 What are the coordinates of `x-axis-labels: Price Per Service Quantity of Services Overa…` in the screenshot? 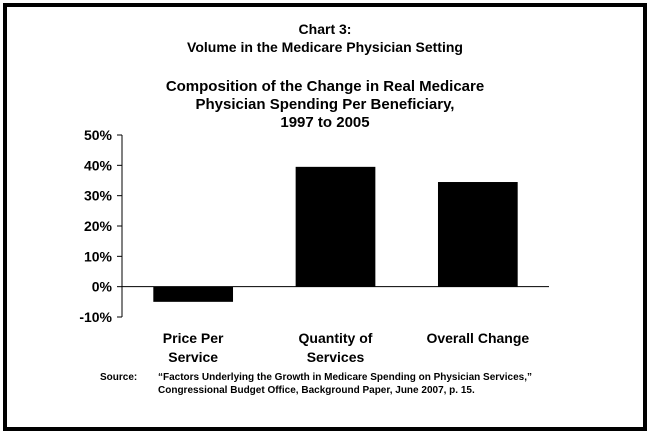 It's located at (346, 347).